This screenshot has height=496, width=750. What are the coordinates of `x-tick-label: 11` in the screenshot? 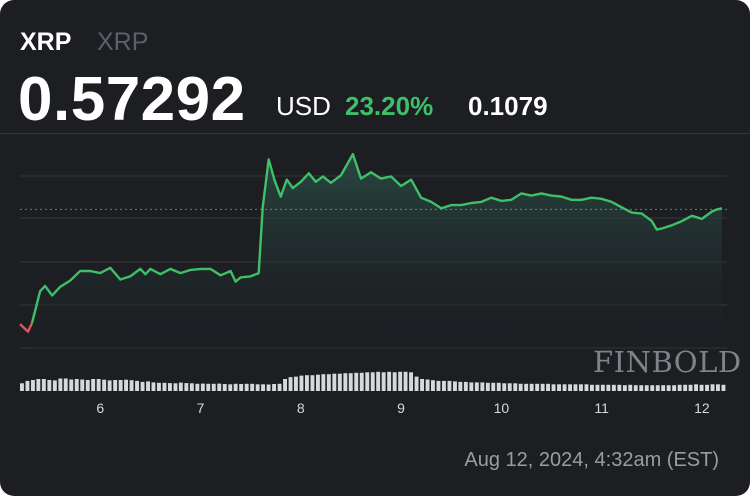 It's located at (601, 408).